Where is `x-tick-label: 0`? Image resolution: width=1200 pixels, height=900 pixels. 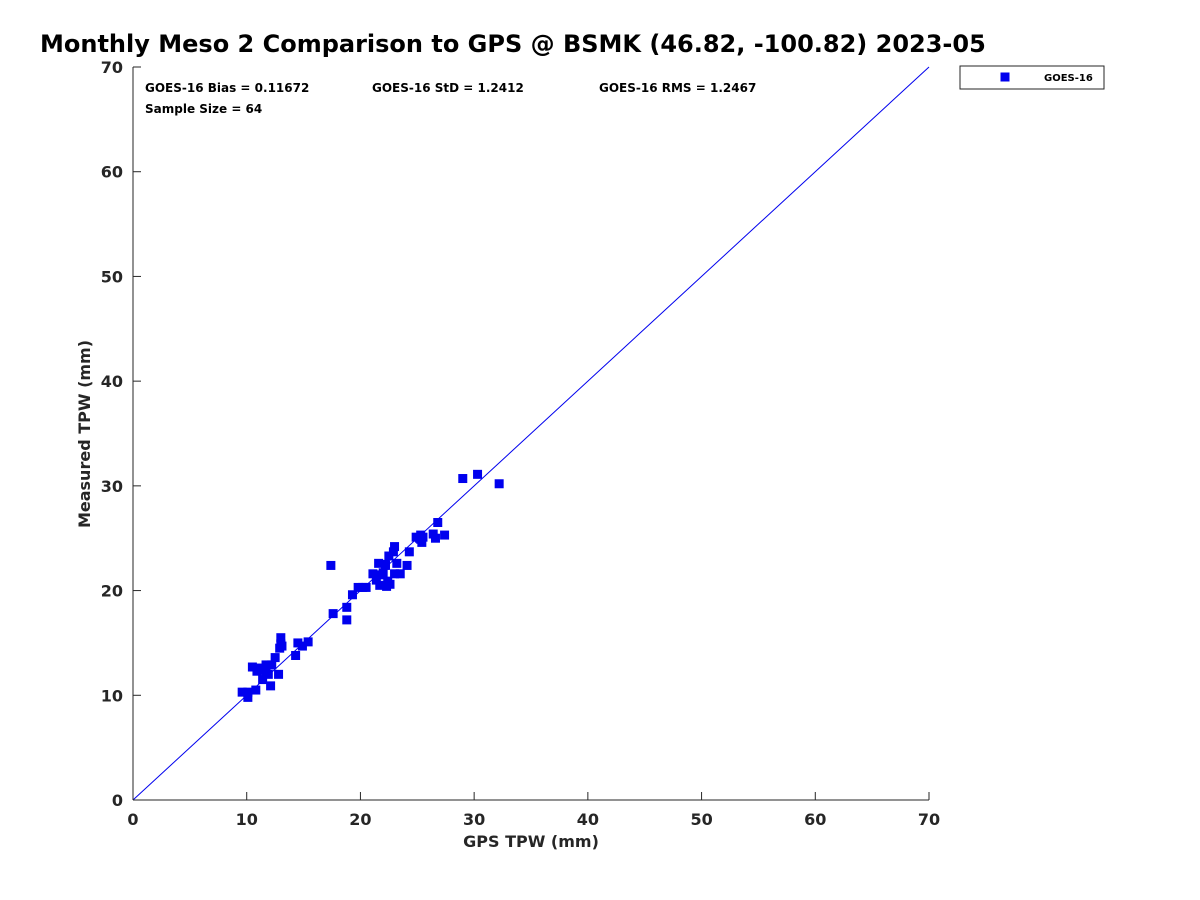
x-tick-label: 0 is located at coordinates (132, 819).